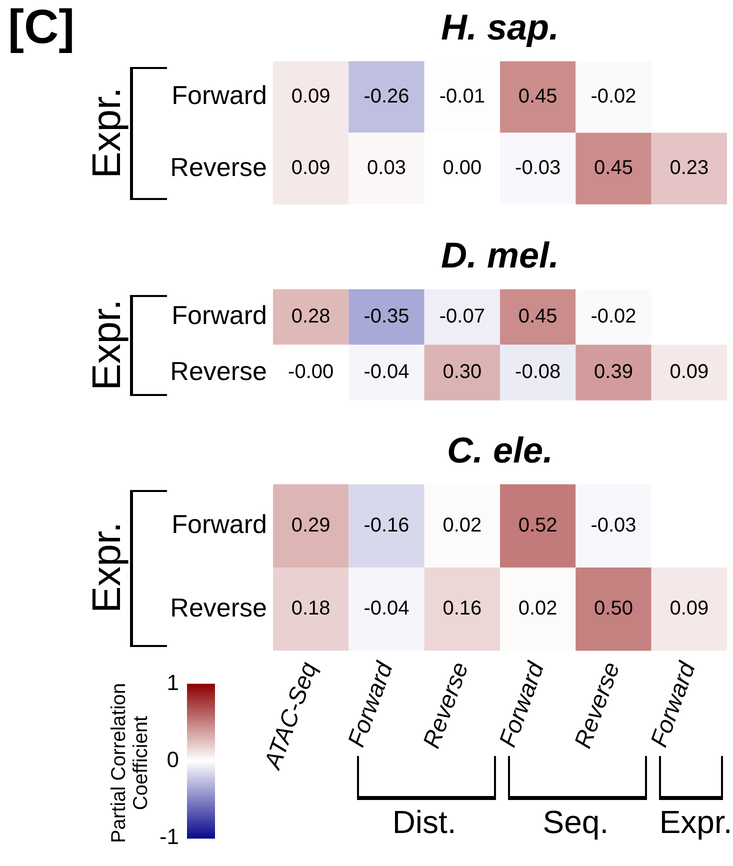  I want to click on text: Expr., so click(695, 822).